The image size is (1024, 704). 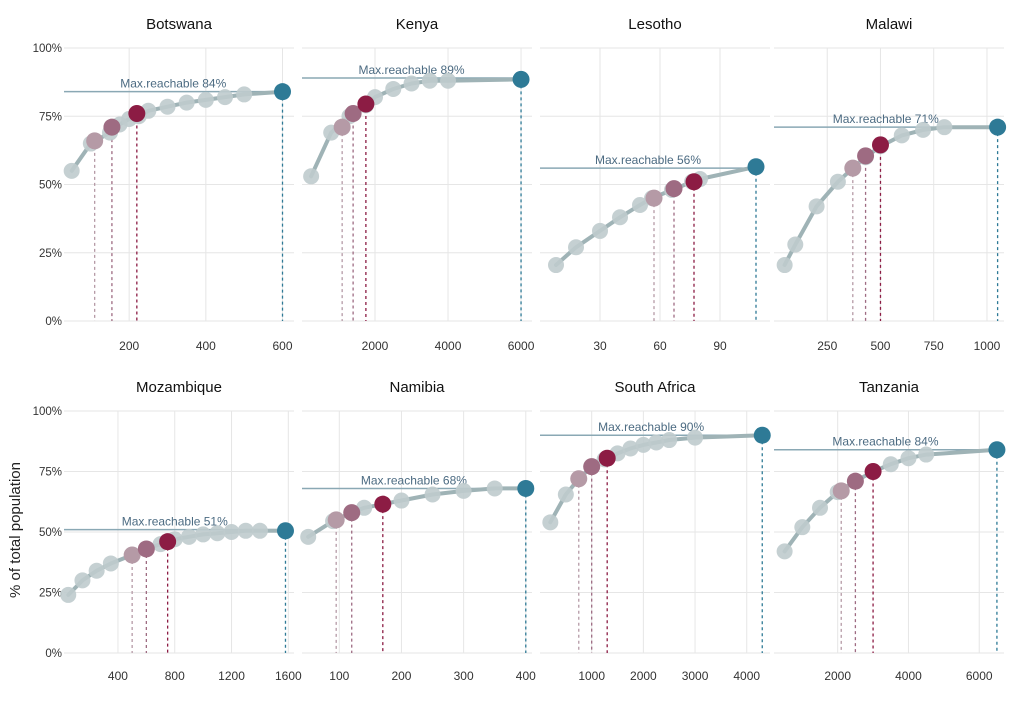 I want to click on panel-title: Mozambique, so click(x=179, y=387).